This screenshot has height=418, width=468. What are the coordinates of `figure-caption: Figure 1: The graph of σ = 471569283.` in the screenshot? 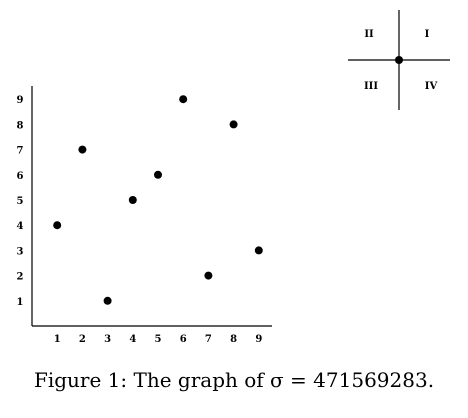 It's located at (234, 380).